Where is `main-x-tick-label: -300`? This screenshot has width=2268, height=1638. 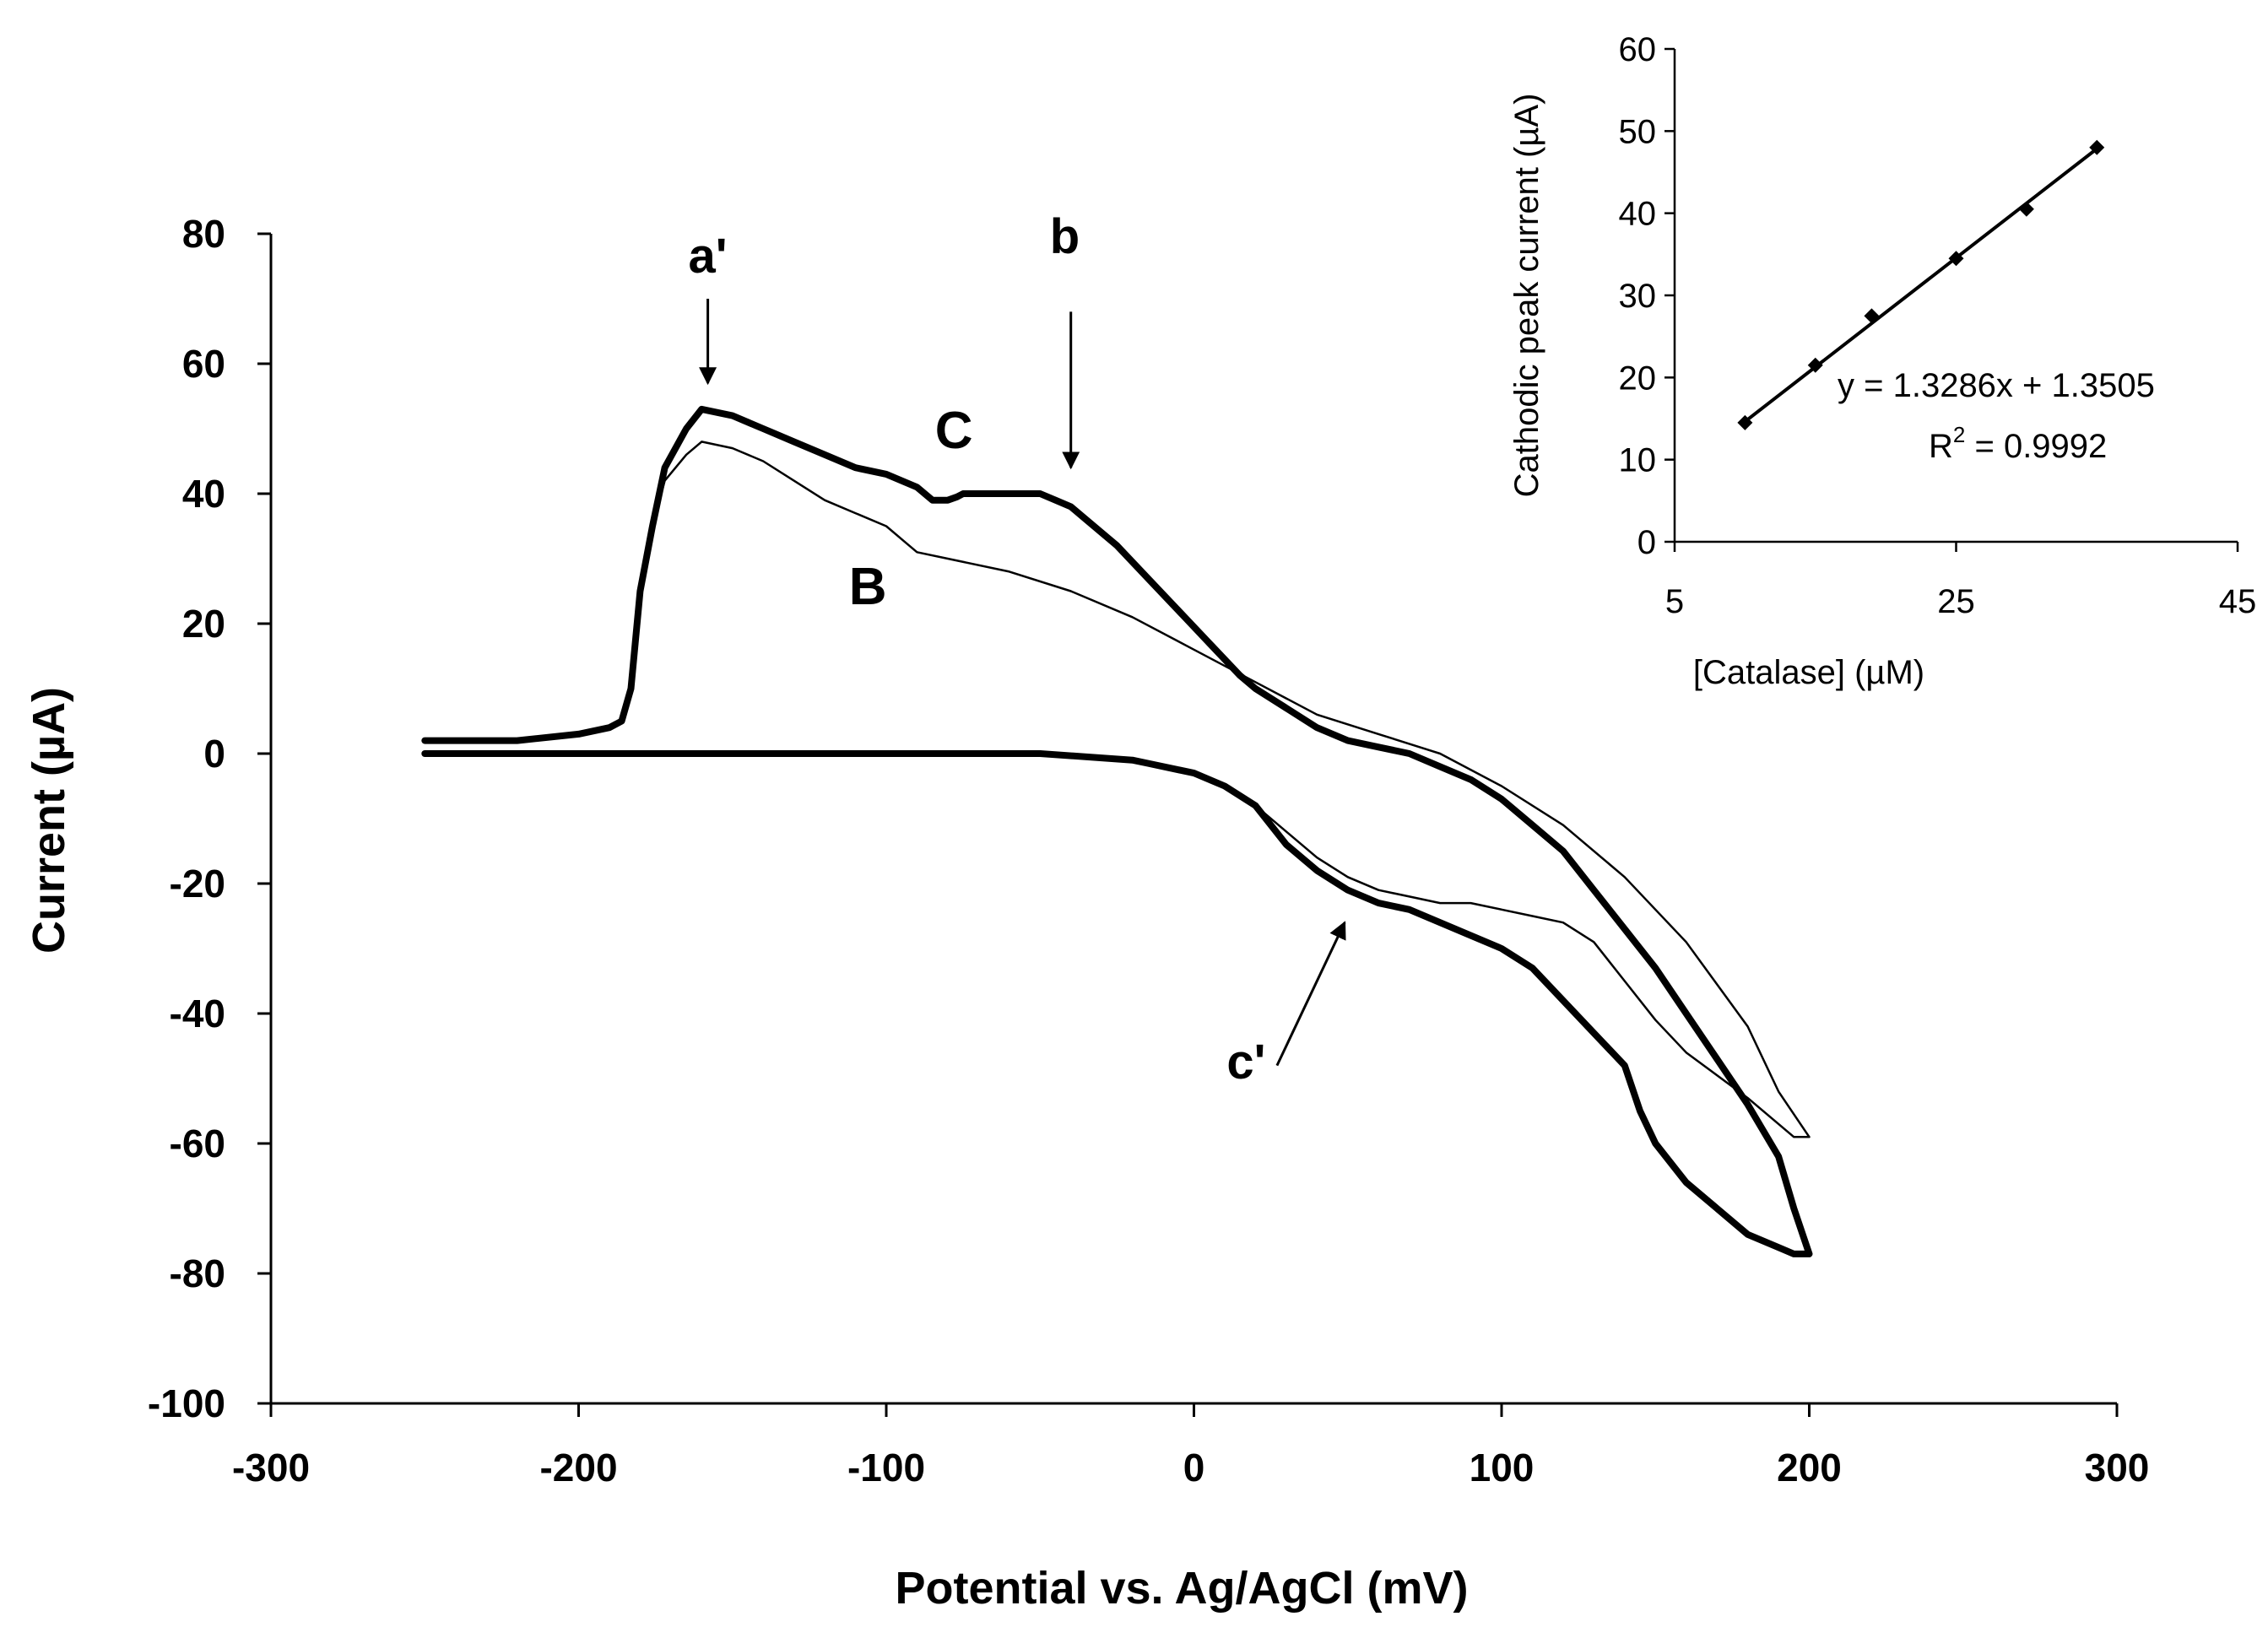 main-x-tick-label: -300 is located at coordinates (271, 1467).